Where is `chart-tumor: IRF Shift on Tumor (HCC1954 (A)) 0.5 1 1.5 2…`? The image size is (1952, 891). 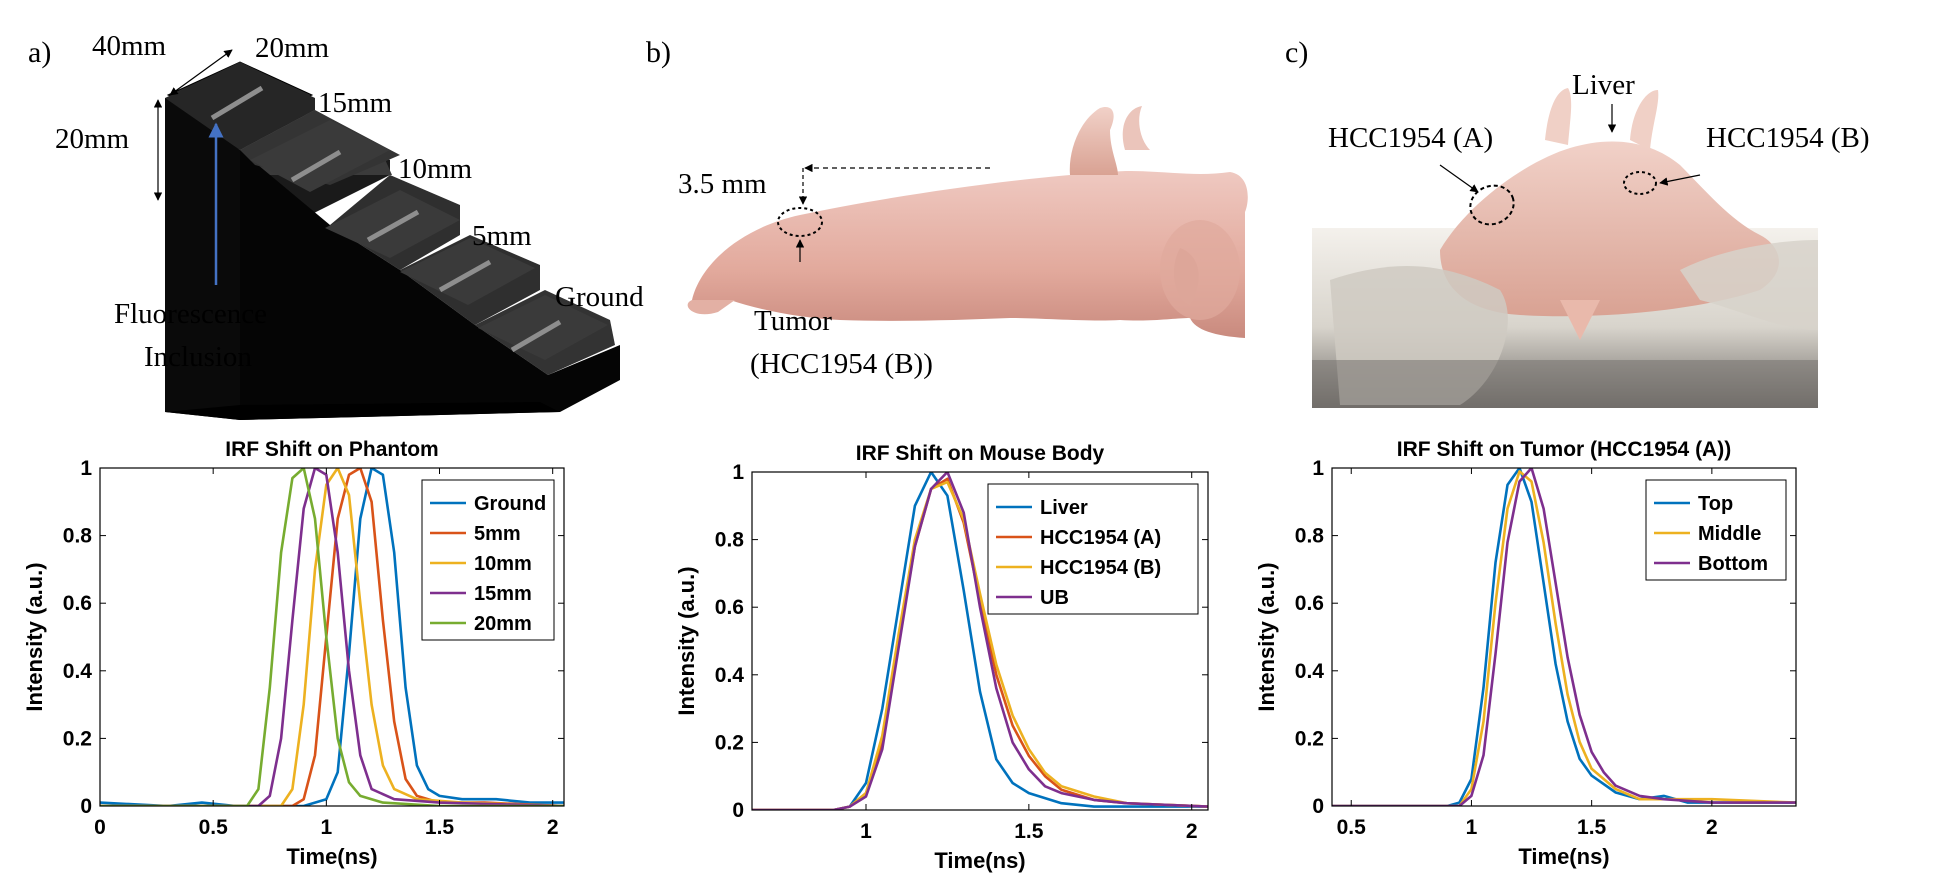 chart-tumor: IRF Shift on Tumor (HCC1954 (A)) 0.5 1 1.5 2… is located at coordinates (1525, 653).